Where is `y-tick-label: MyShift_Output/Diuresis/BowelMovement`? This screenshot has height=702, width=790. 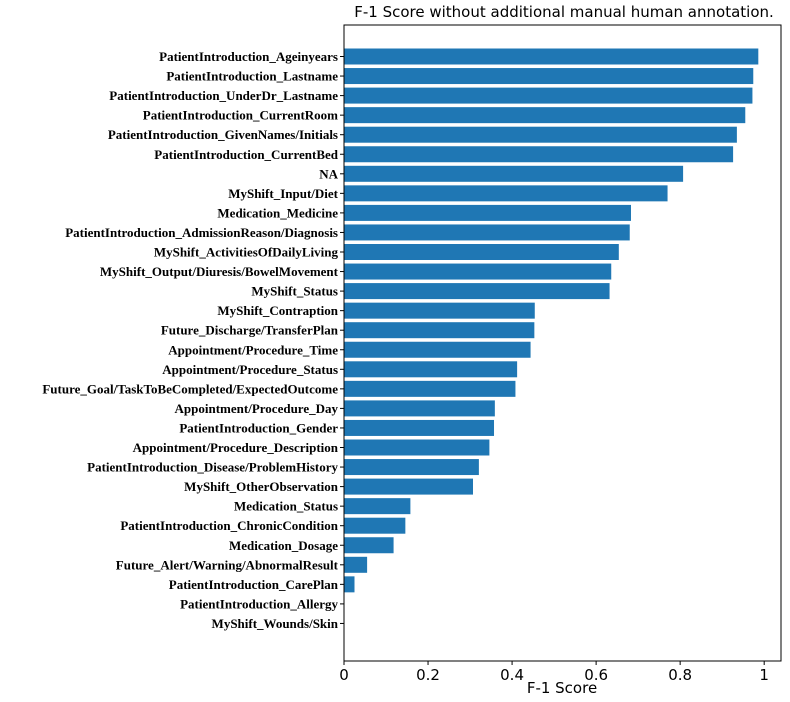 y-tick-label: MyShift_Output/Diuresis/BowelMovement is located at coordinates (219, 271).